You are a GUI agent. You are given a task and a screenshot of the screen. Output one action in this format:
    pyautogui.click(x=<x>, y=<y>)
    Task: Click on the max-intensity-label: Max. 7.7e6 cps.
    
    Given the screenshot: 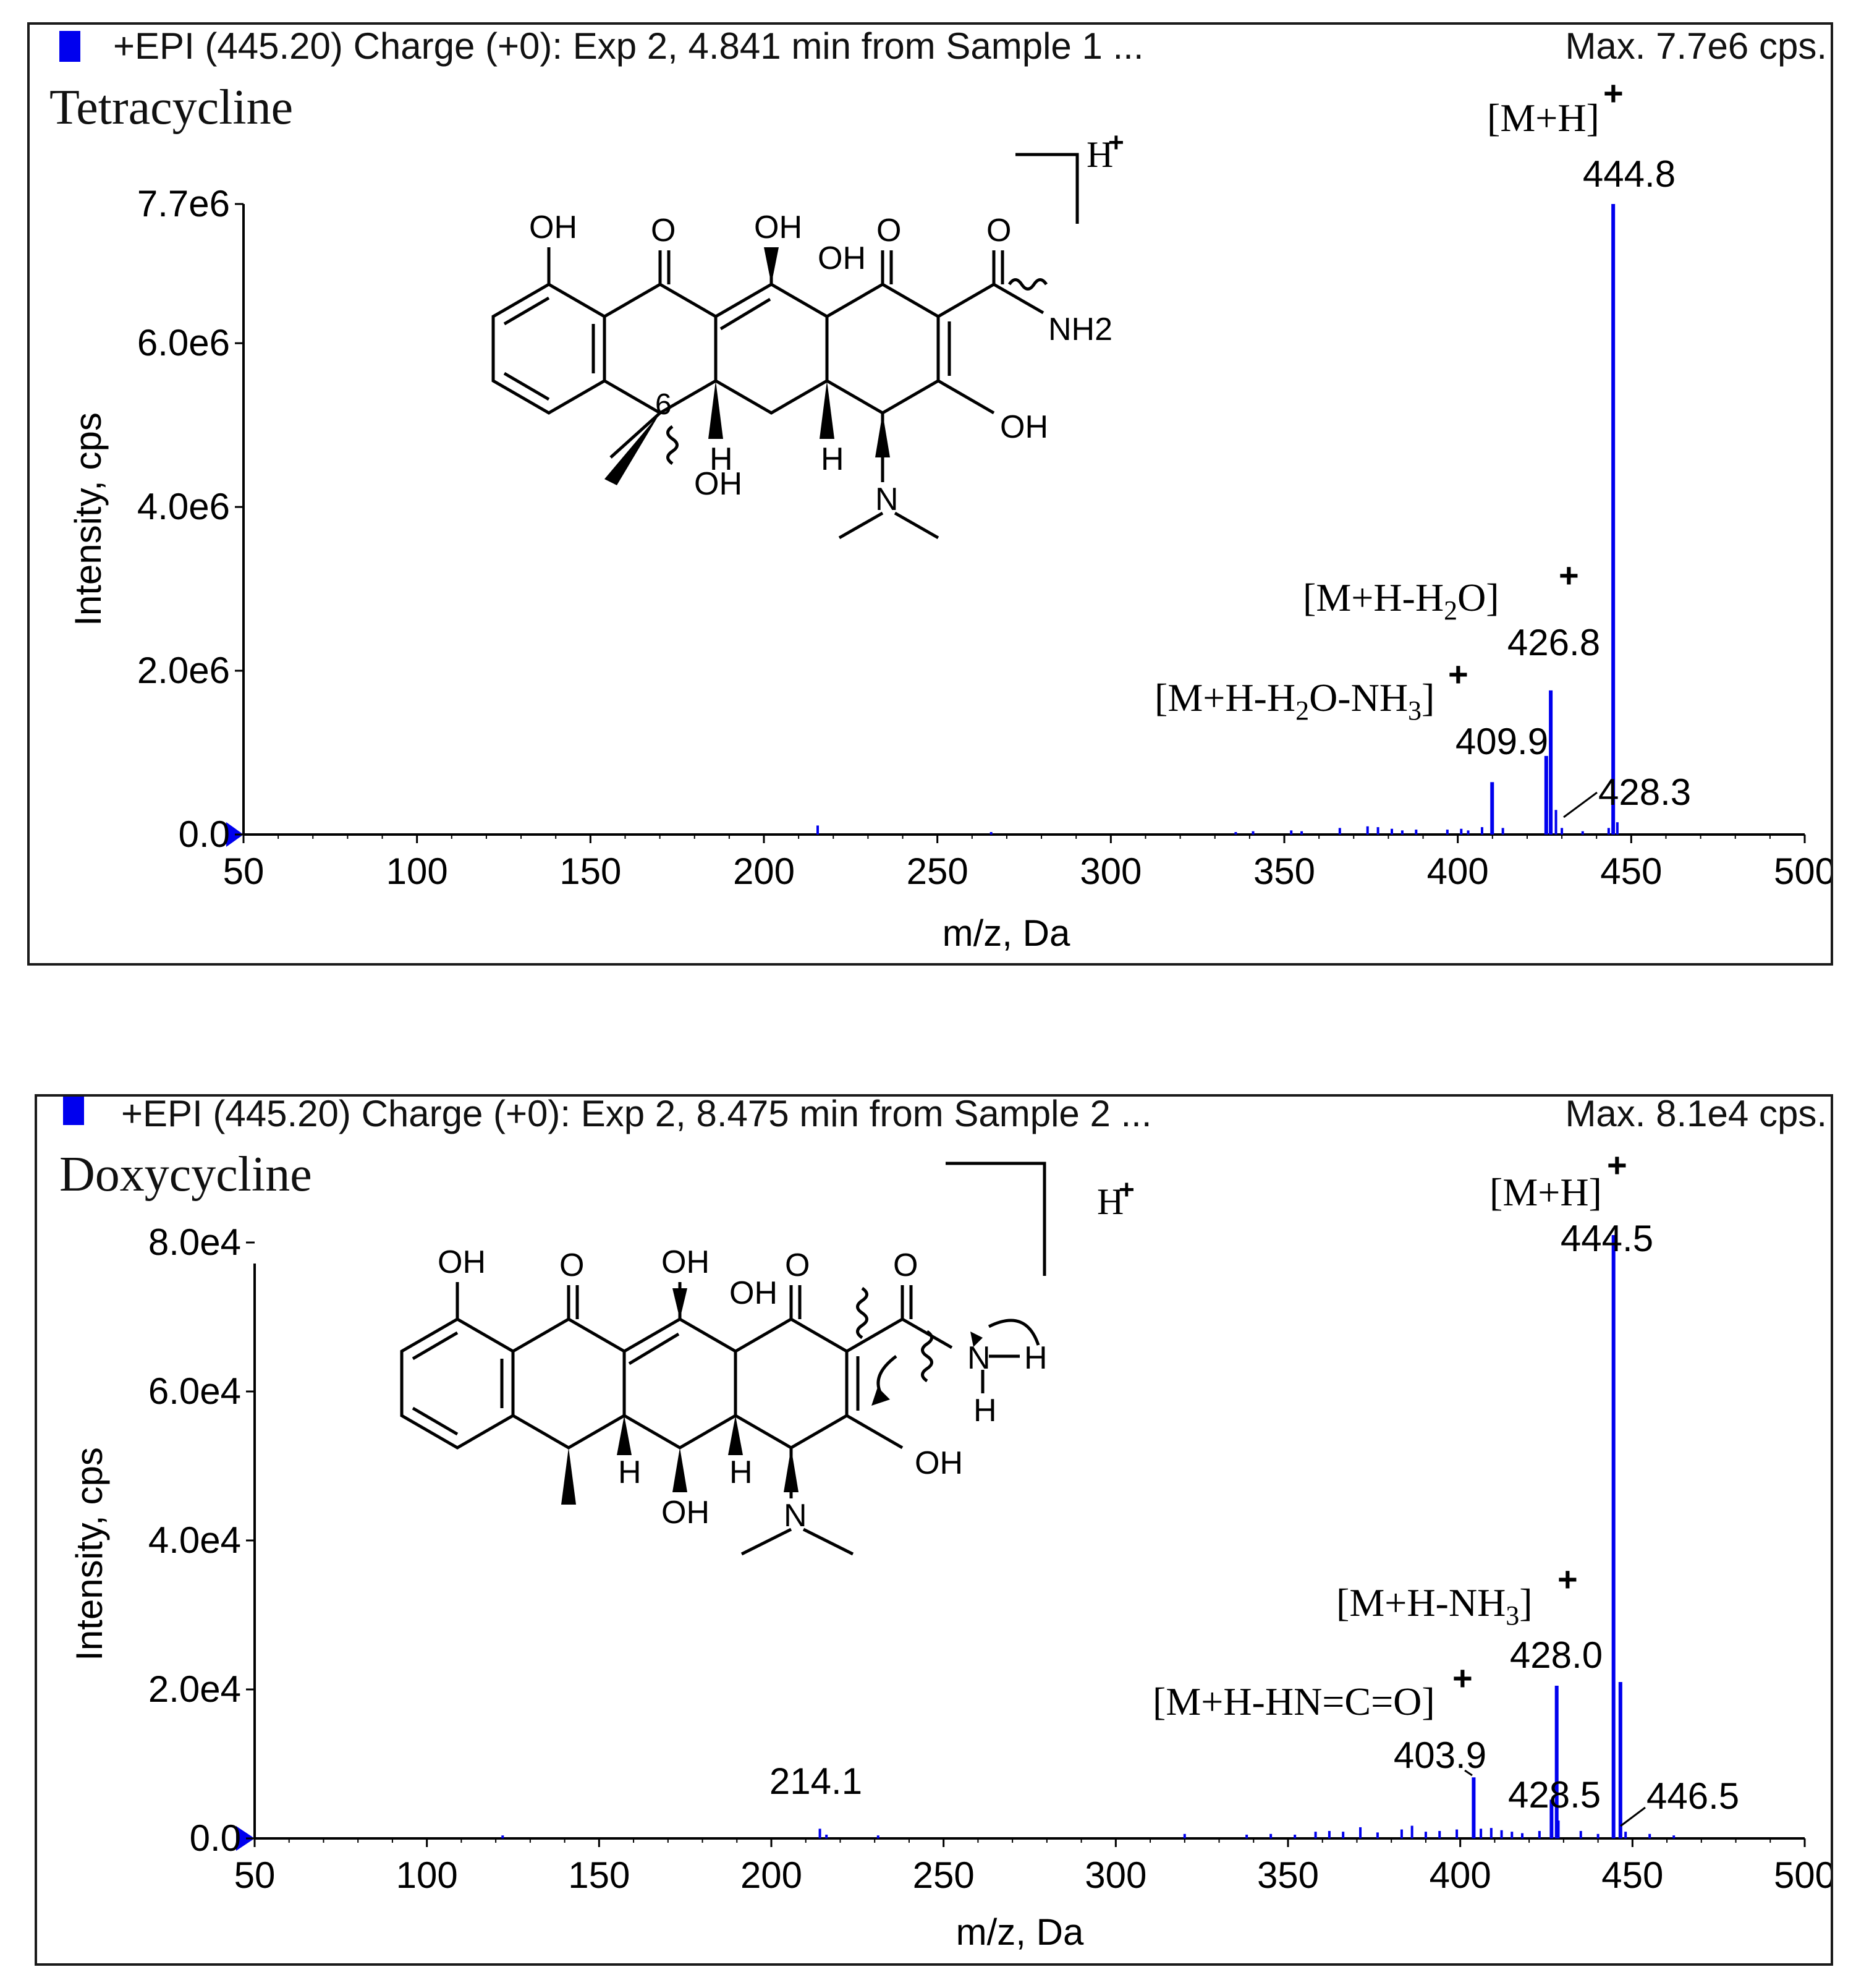 What is the action you would take?
    pyautogui.click(x=1696, y=46)
    